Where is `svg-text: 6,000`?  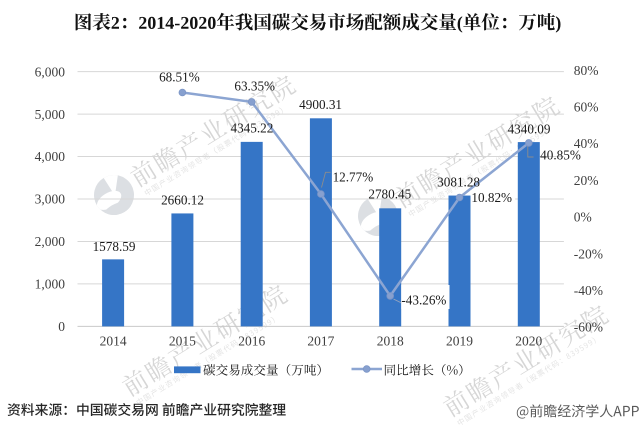
svg-text: 6,000 is located at coordinates (50, 71).